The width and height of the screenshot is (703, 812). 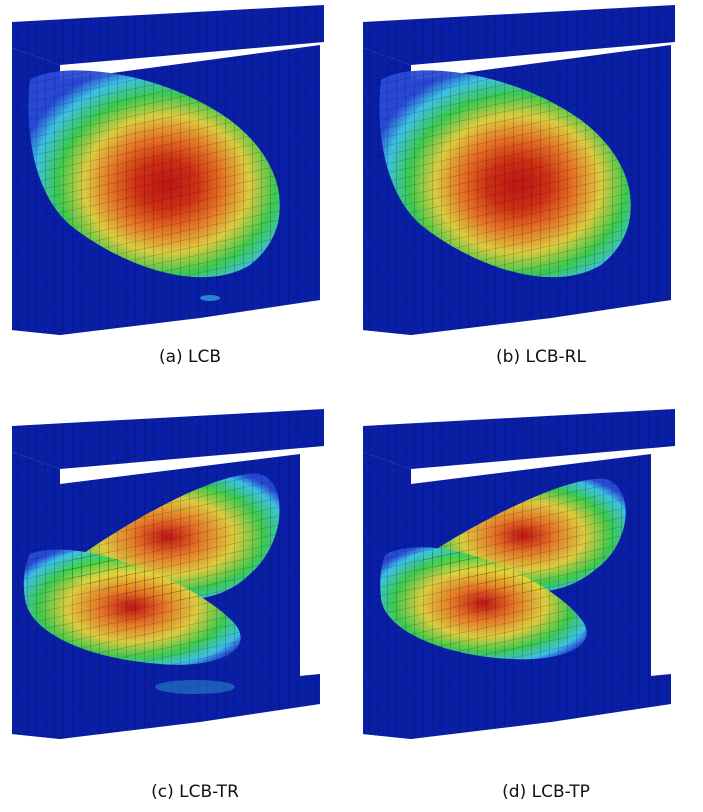 I want to click on caption-a: (a) LCB, so click(x=190, y=357).